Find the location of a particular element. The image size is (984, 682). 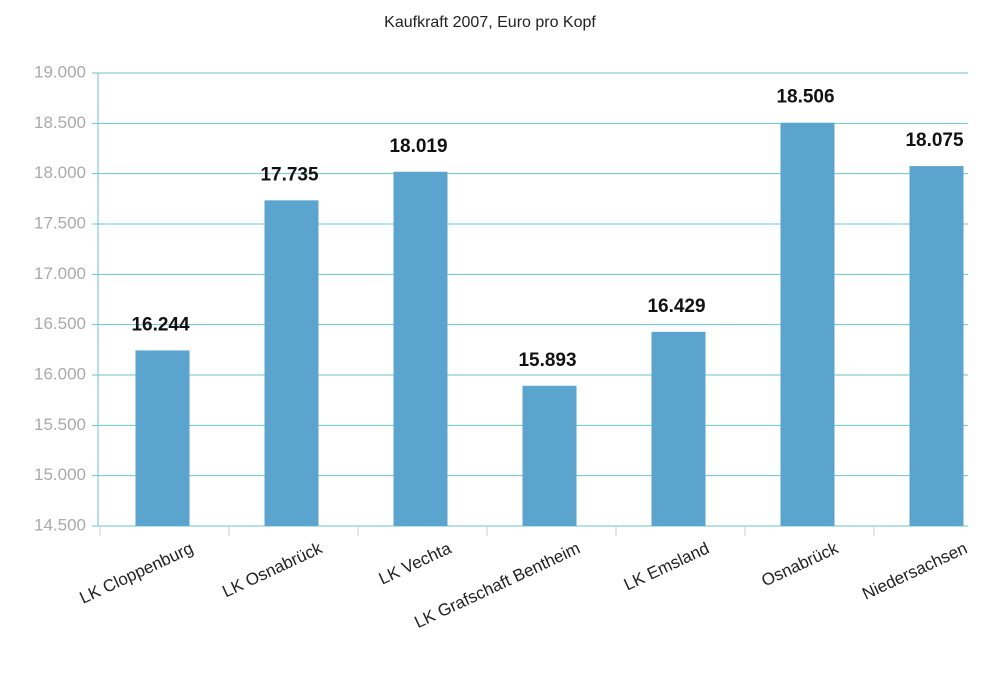

x-tick-label: LK Emsland is located at coordinates (666, 566).